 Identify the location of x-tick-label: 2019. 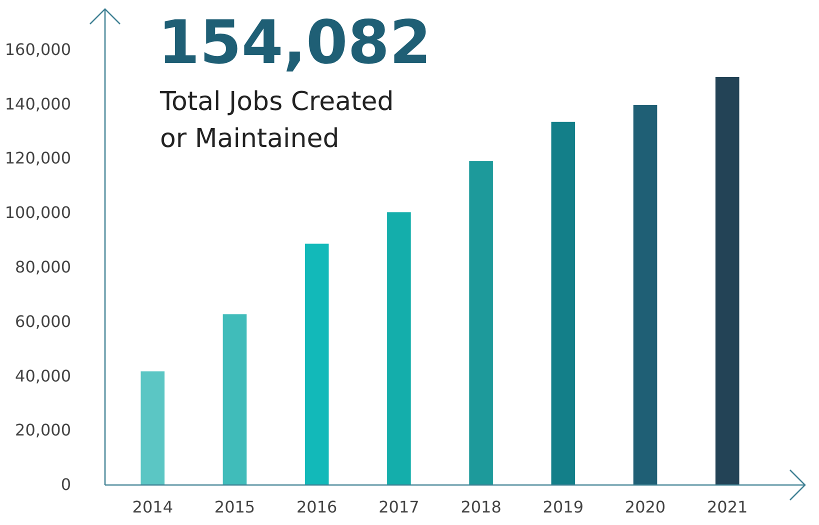
(563, 506).